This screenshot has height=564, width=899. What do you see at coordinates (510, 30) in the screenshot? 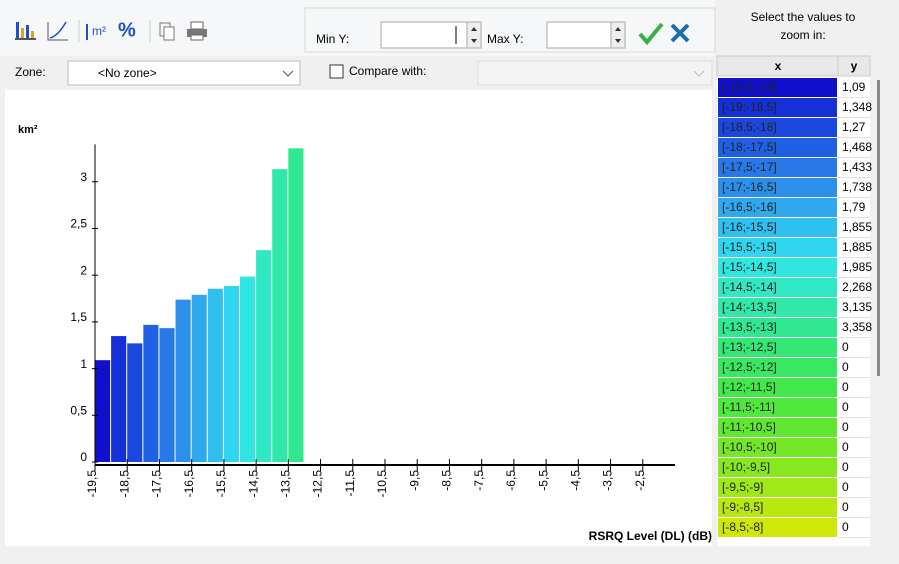
I see `zoom-group` at bounding box center [510, 30].